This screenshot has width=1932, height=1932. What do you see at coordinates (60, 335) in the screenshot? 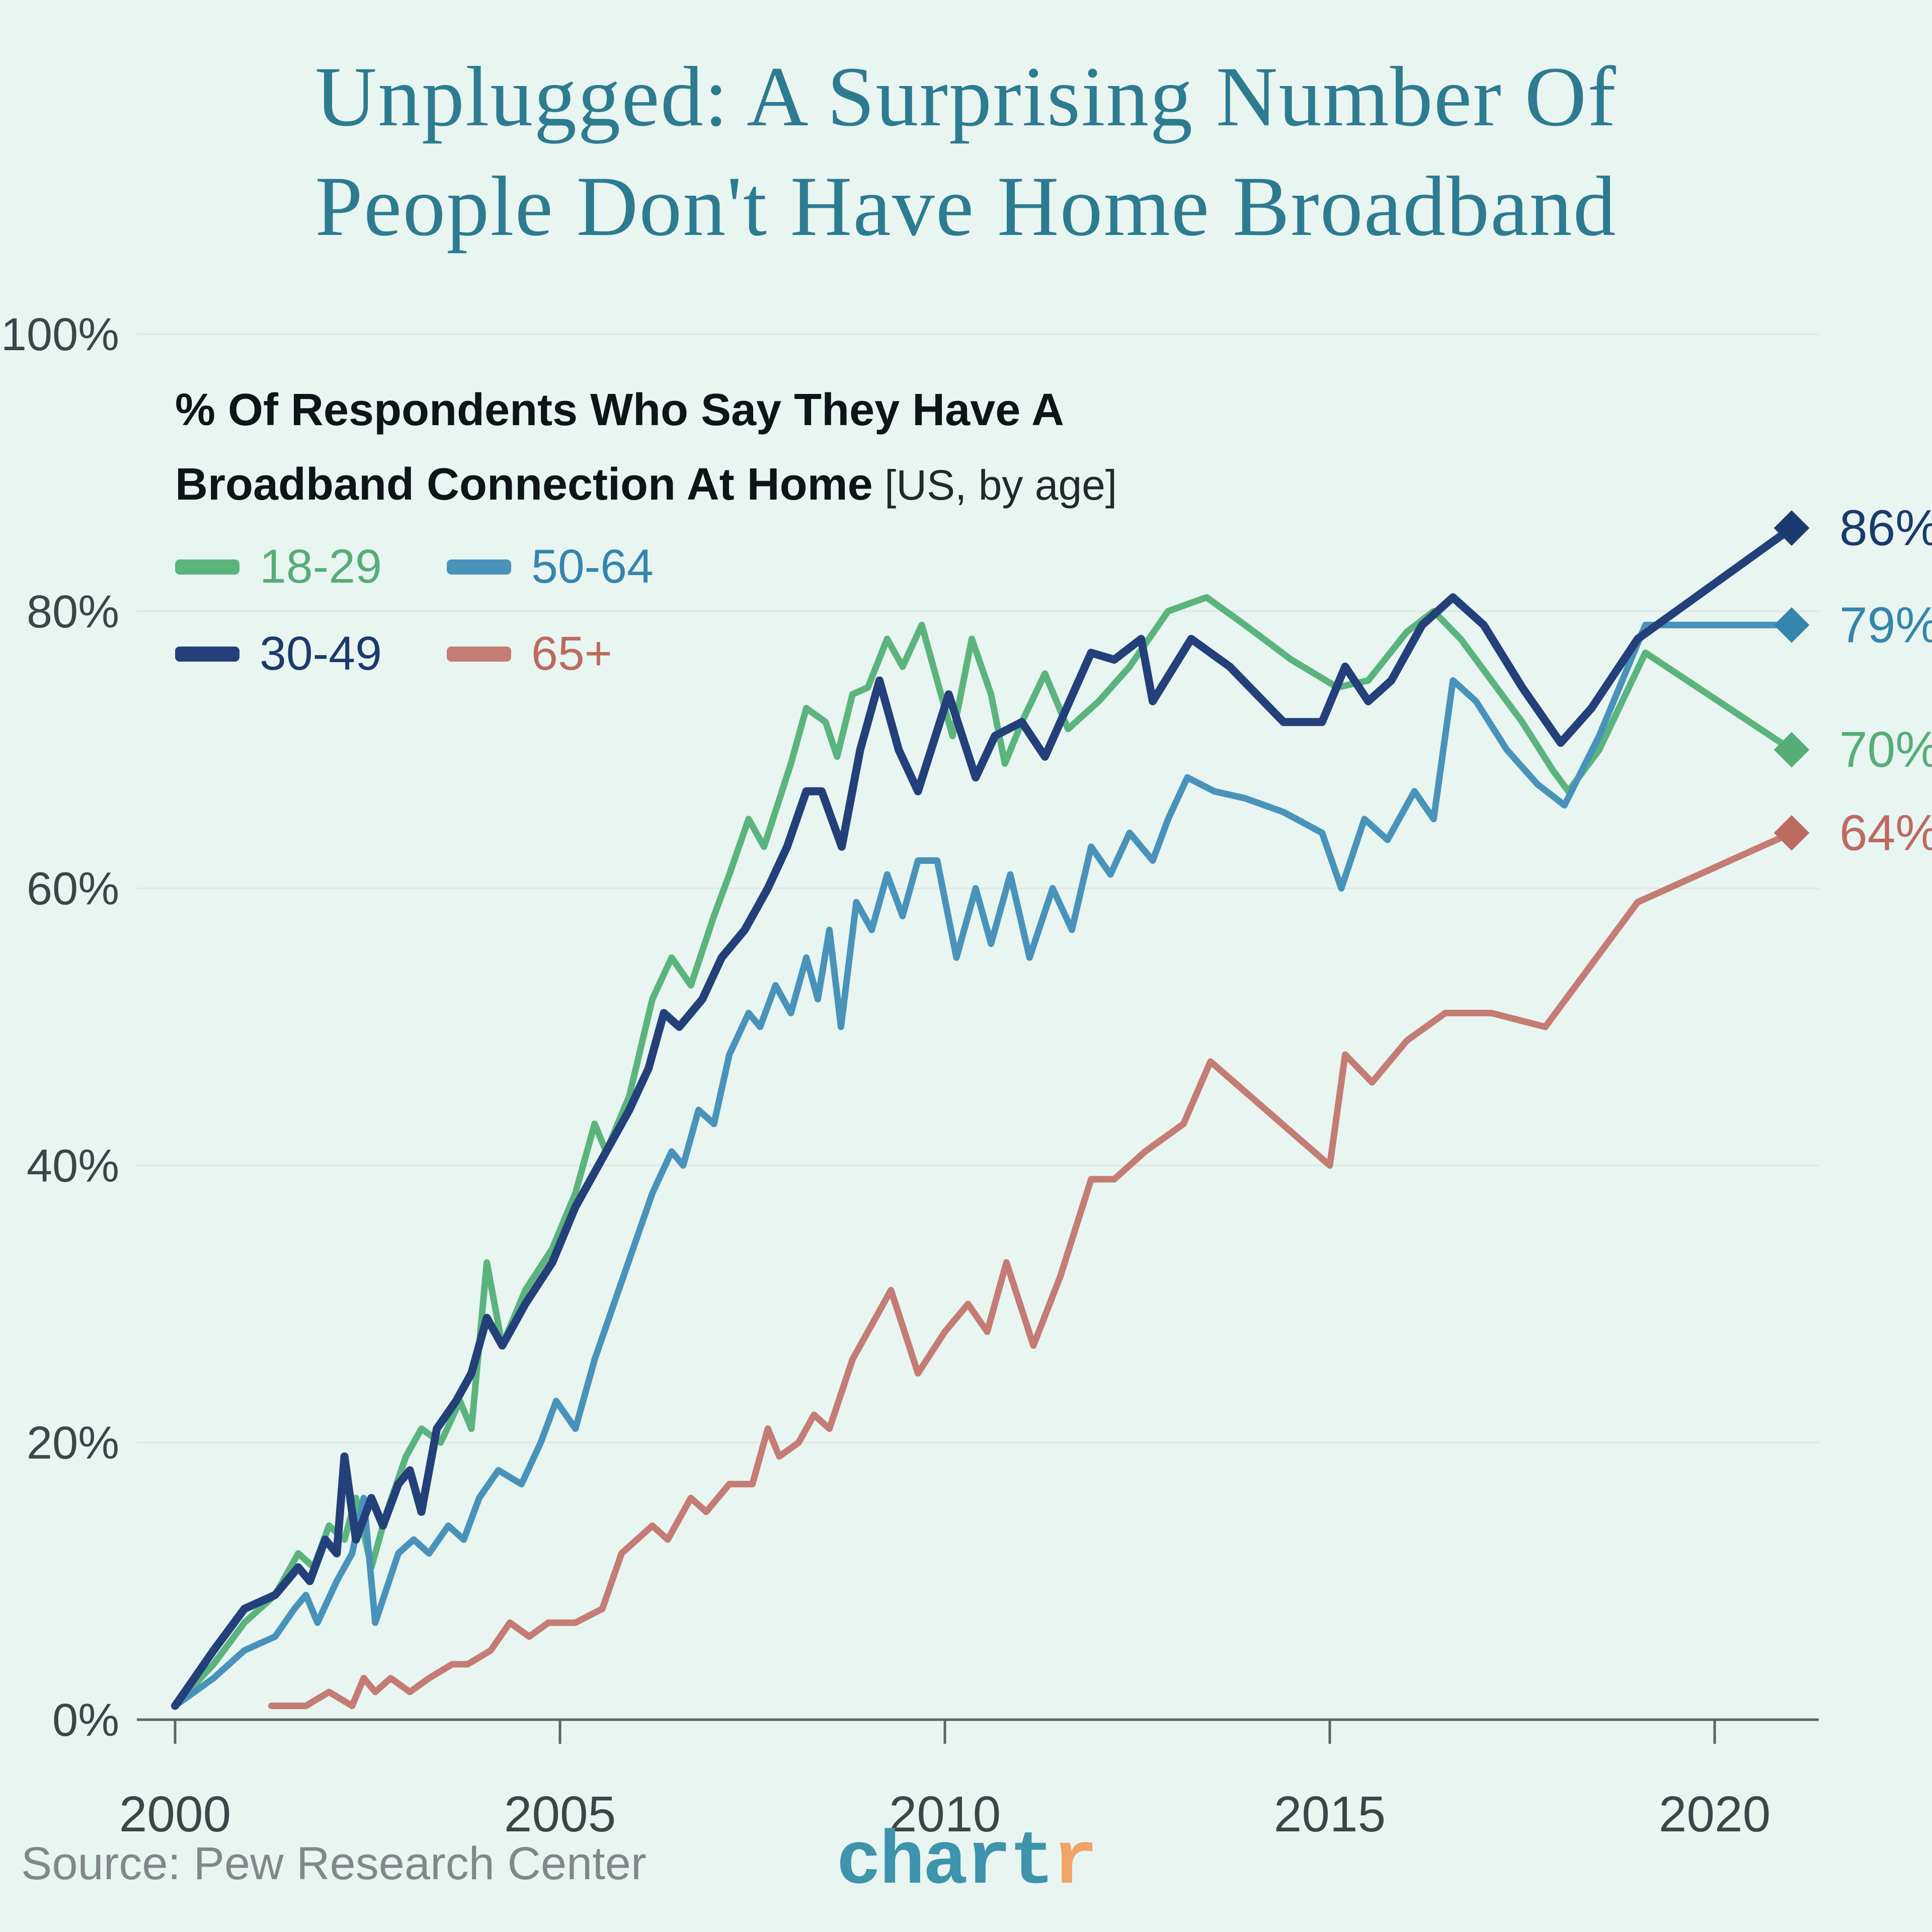
I see `y-tick-label-100: 100%` at bounding box center [60, 335].